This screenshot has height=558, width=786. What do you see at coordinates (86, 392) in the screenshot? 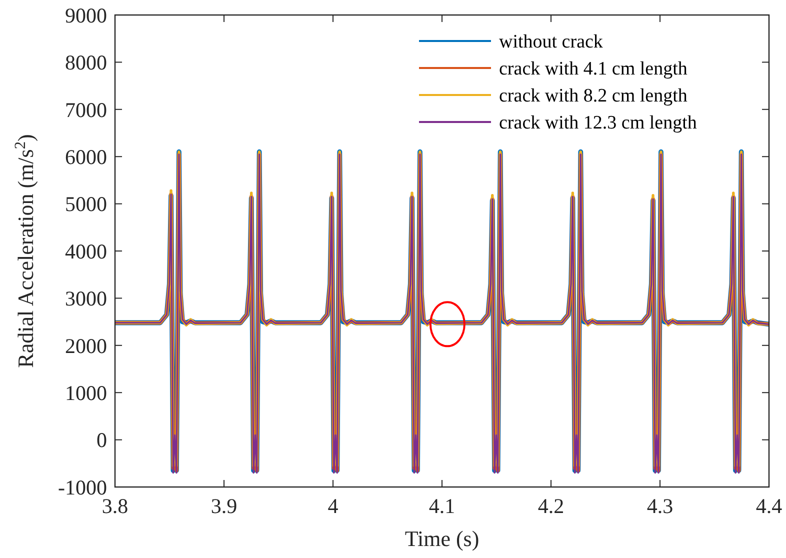
I see `y-tick-label: 1000` at bounding box center [86, 392].